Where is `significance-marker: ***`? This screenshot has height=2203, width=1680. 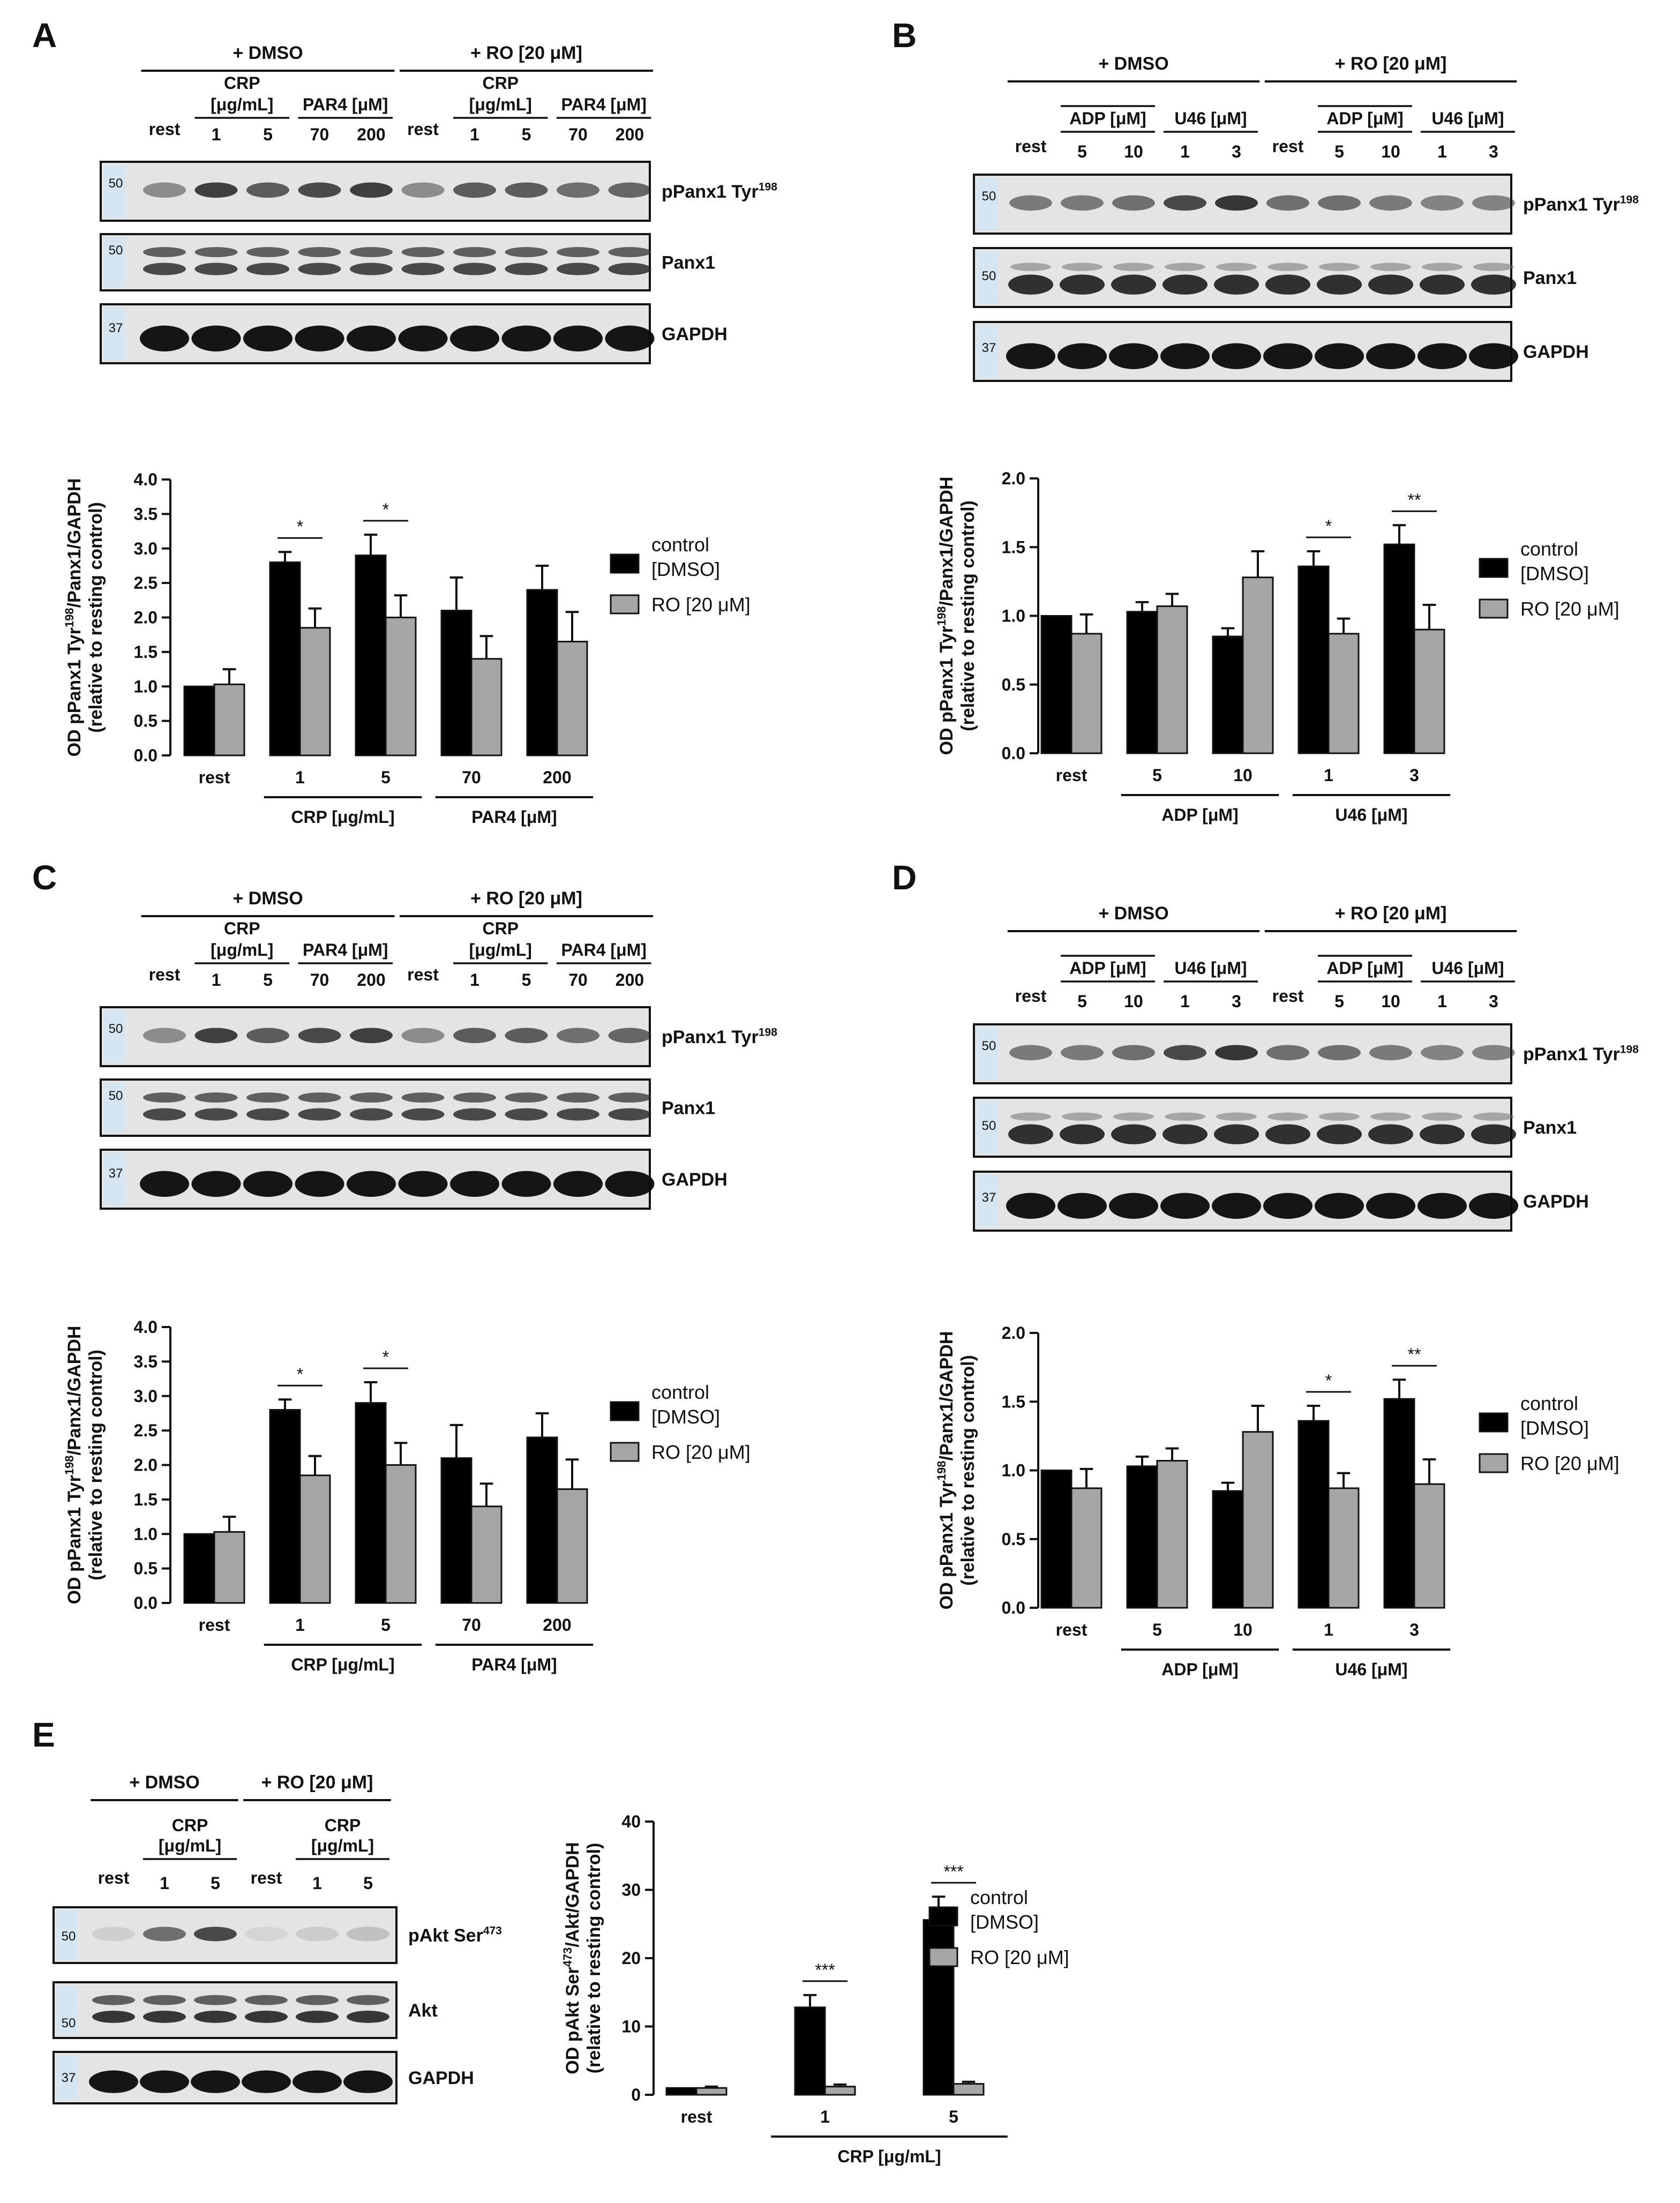 significance-marker: *** is located at coordinates (825, 1970).